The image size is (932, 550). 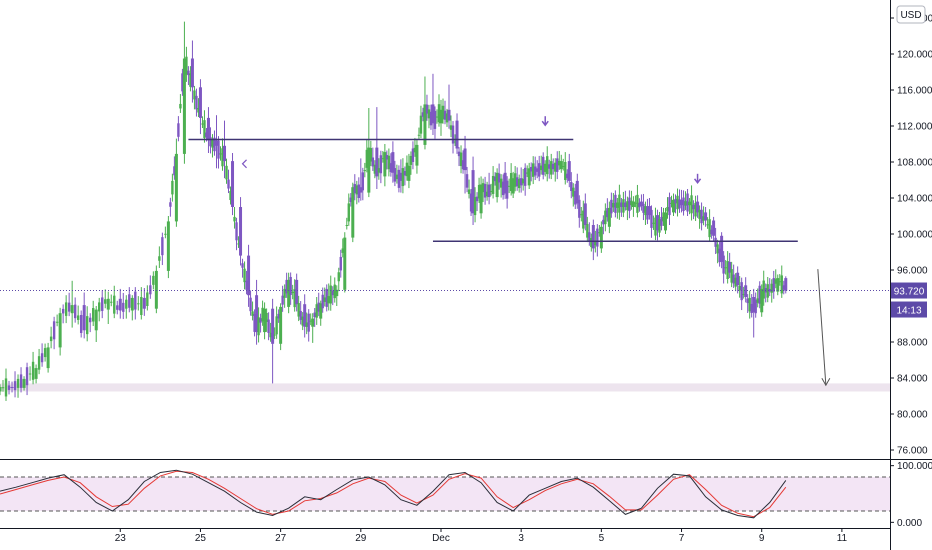 What do you see at coordinates (822, 327) in the screenshot?
I see `projection-line` at bounding box center [822, 327].